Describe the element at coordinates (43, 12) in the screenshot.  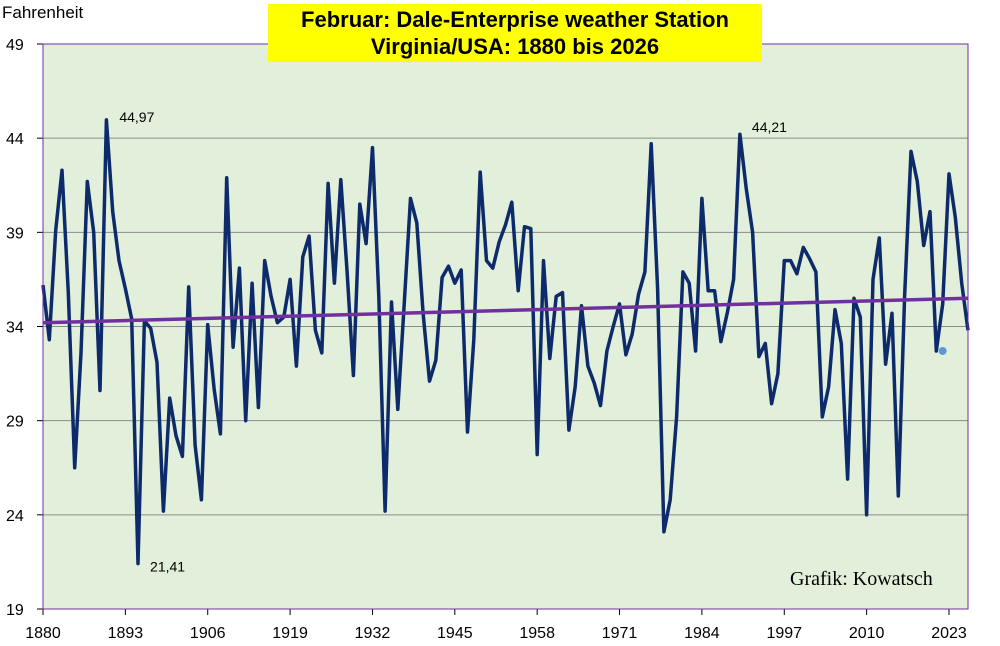
I see `y-axis-unit-label: Fahrenheit` at that location.